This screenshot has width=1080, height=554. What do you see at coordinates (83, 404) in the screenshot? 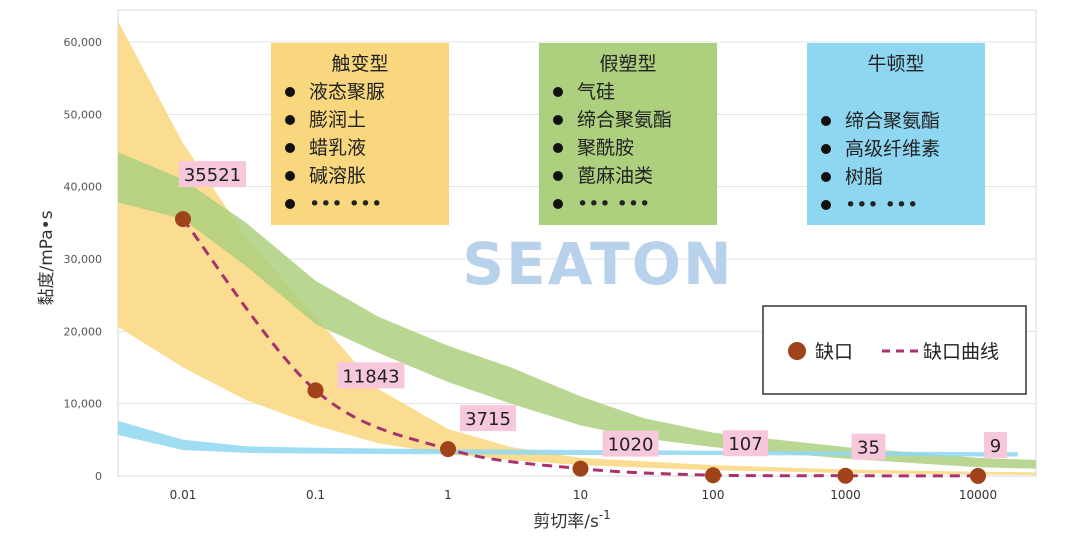
I see `y-tick-label: 10,000` at bounding box center [83, 404].